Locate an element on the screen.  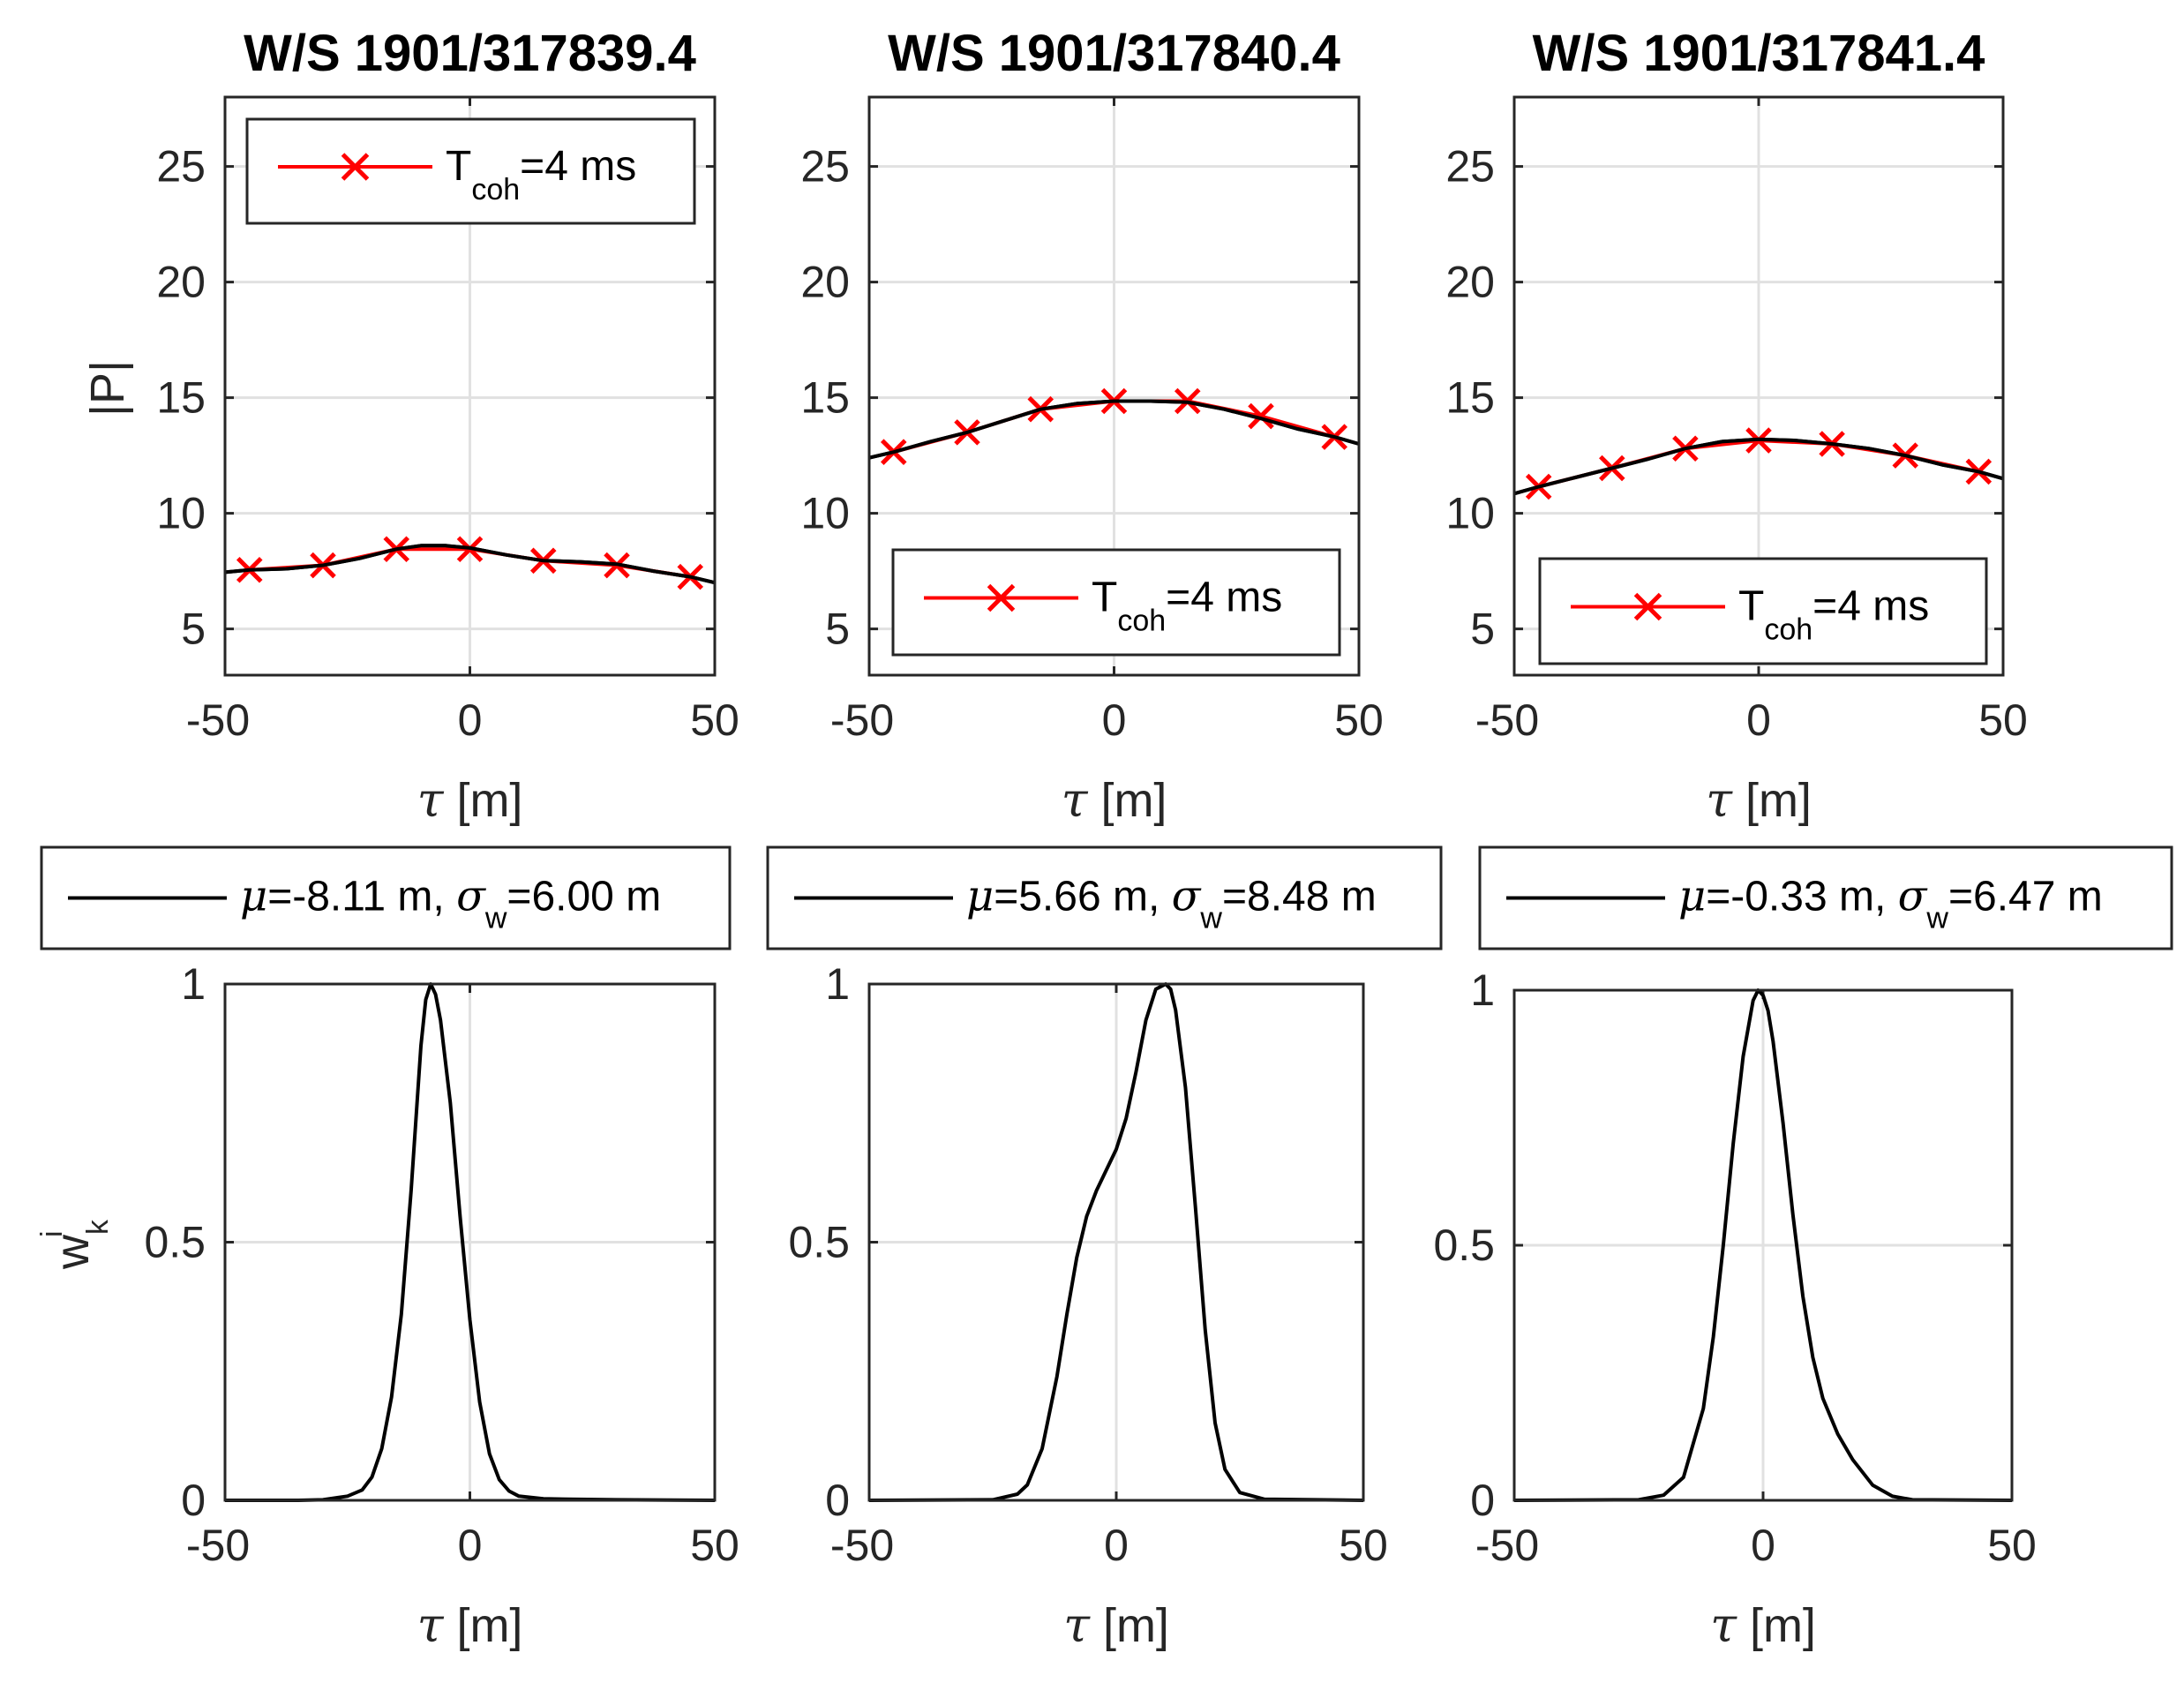
legend: μ=-0.33 m, σw=6.47 m is located at coordinates (1825, 897).